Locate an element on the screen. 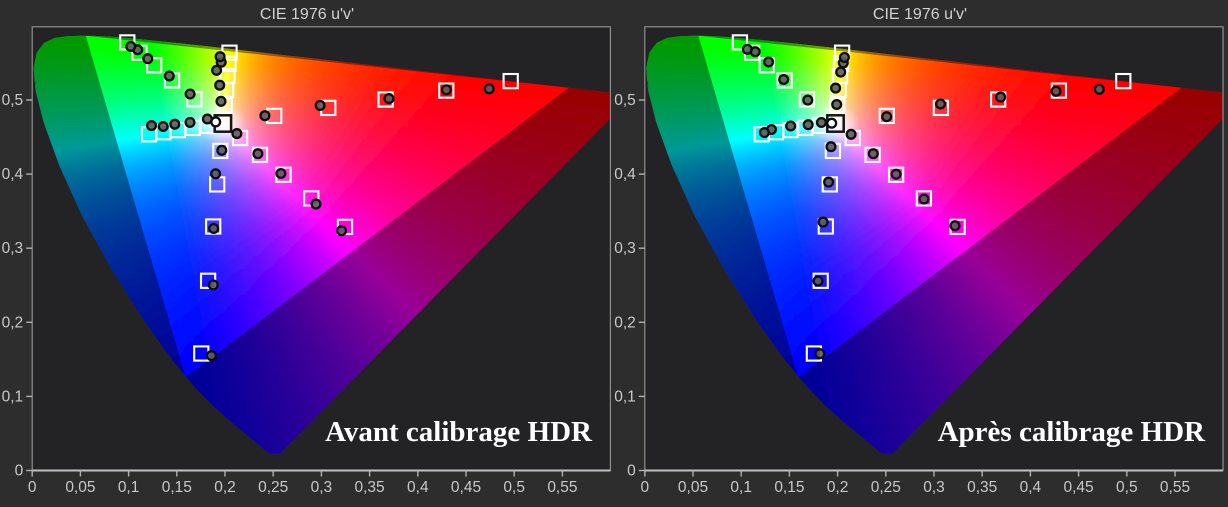 Image resolution: width=1228 pixels, height=507 pixels. svg-text: Avant calibrage HDR is located at coordinates (459, 432).